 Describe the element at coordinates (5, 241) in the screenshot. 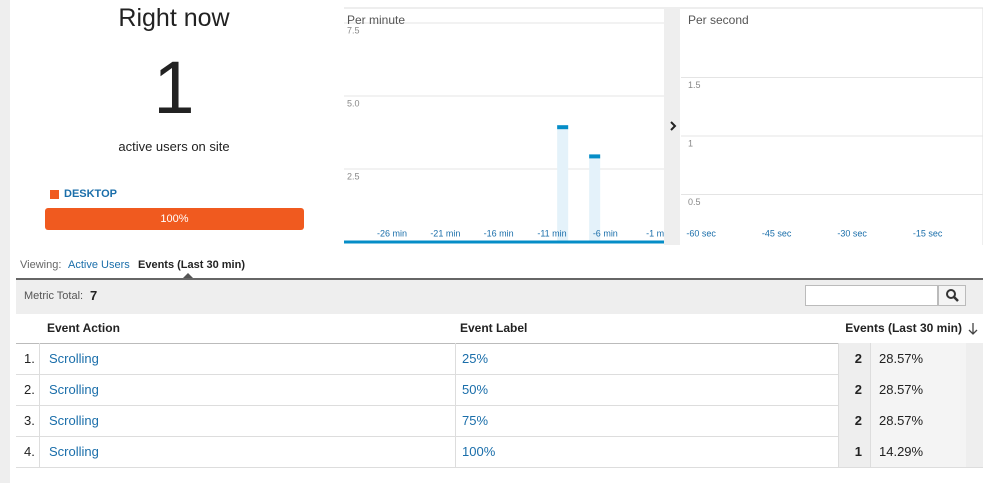

I see `left-strip` at that location.